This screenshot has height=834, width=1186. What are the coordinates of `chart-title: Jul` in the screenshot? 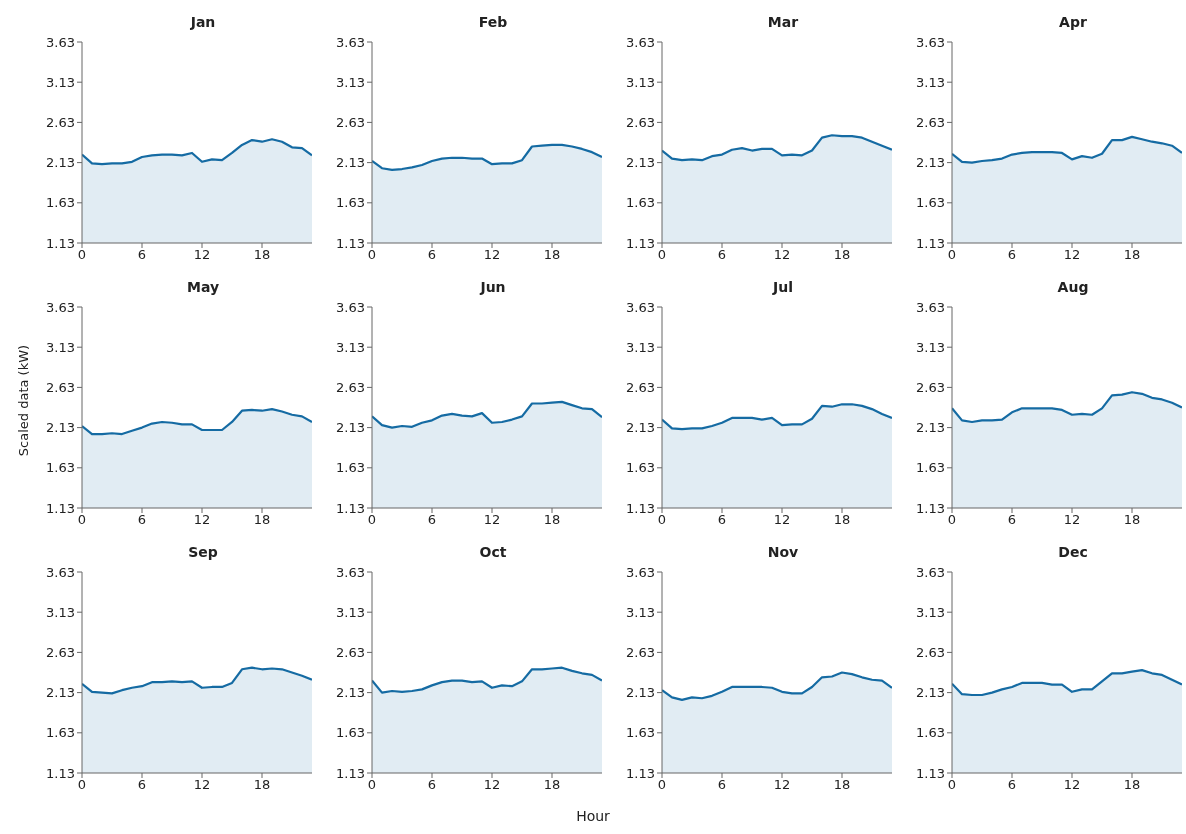 It's located at (782, 287).